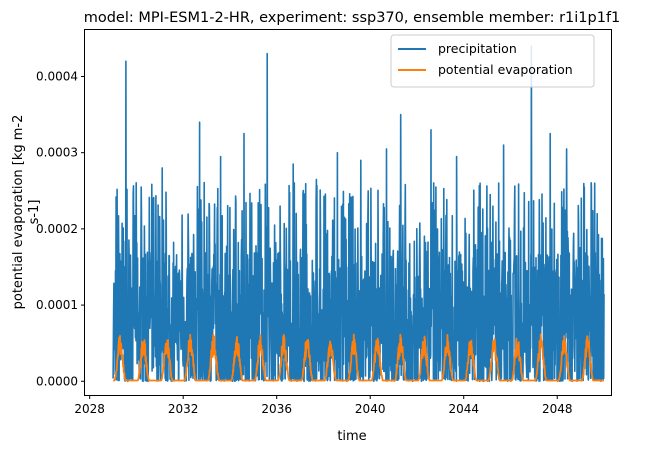  What do you see at coordinates (18, 212) in the screenshot?
I see `y-axis-label-line-1: potential evaporation [kg m-2` at bounding box center [18, 212].